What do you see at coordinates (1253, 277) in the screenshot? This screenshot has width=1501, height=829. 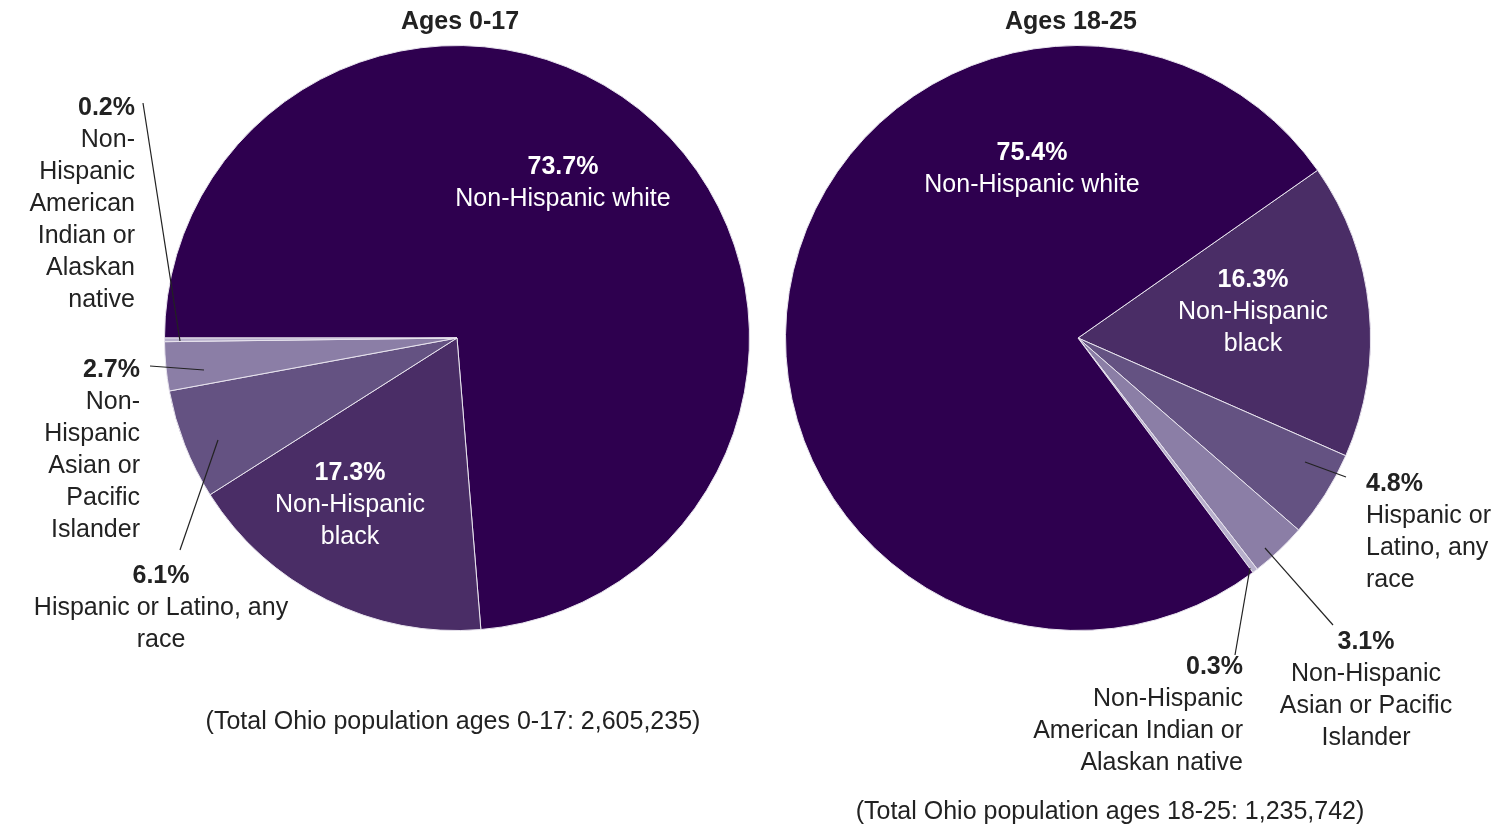 I see `data-label: 16.3%` at bounding box center [1253, 277].